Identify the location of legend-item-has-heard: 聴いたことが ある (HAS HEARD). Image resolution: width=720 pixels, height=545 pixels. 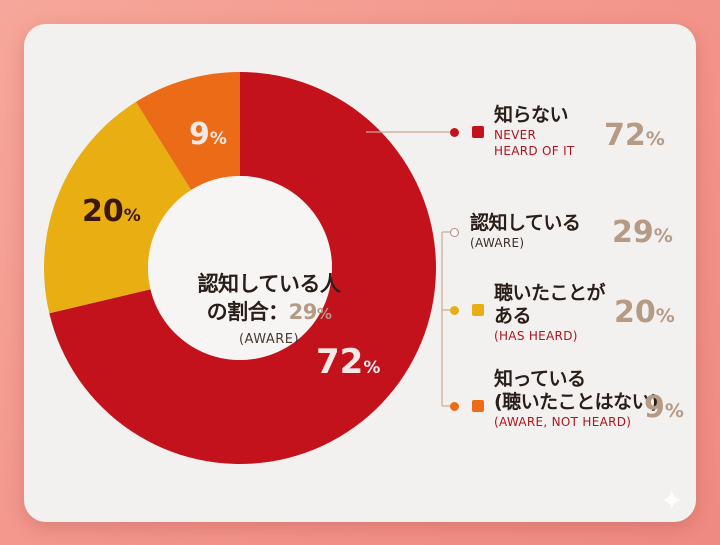
(559, 313).